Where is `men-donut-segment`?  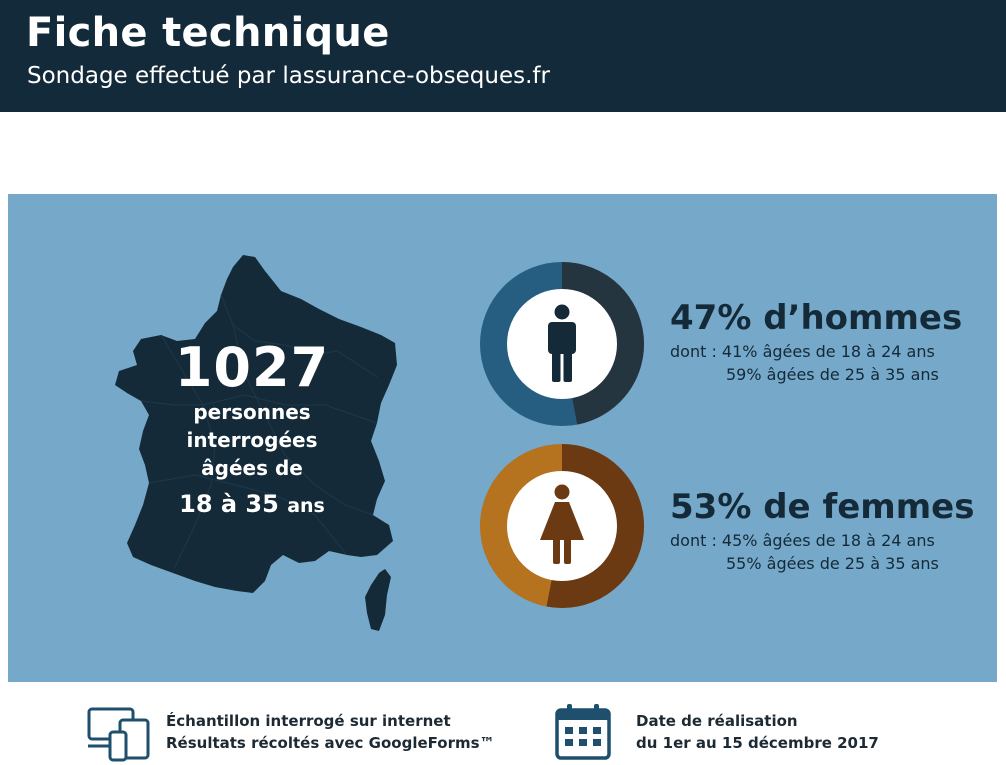 men-donut-segment is located at coordinates (562, 344).